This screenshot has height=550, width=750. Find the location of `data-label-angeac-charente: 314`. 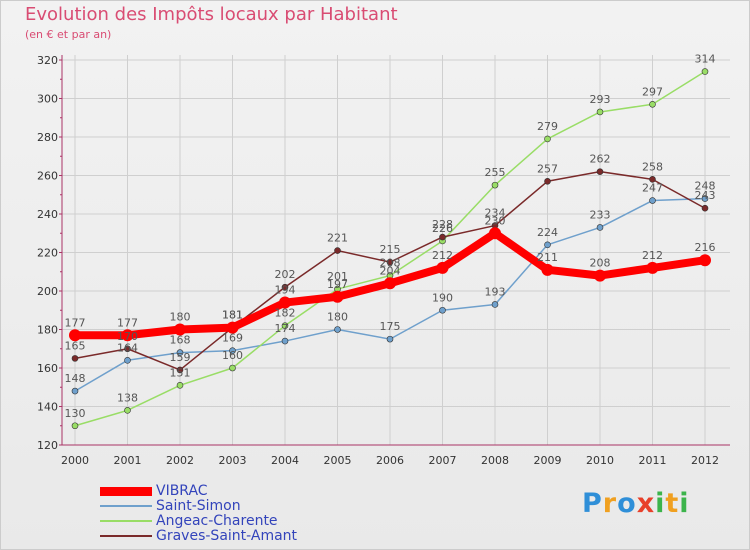

data-label-angeac-charente: 314 is located at coordinates (705, 59).